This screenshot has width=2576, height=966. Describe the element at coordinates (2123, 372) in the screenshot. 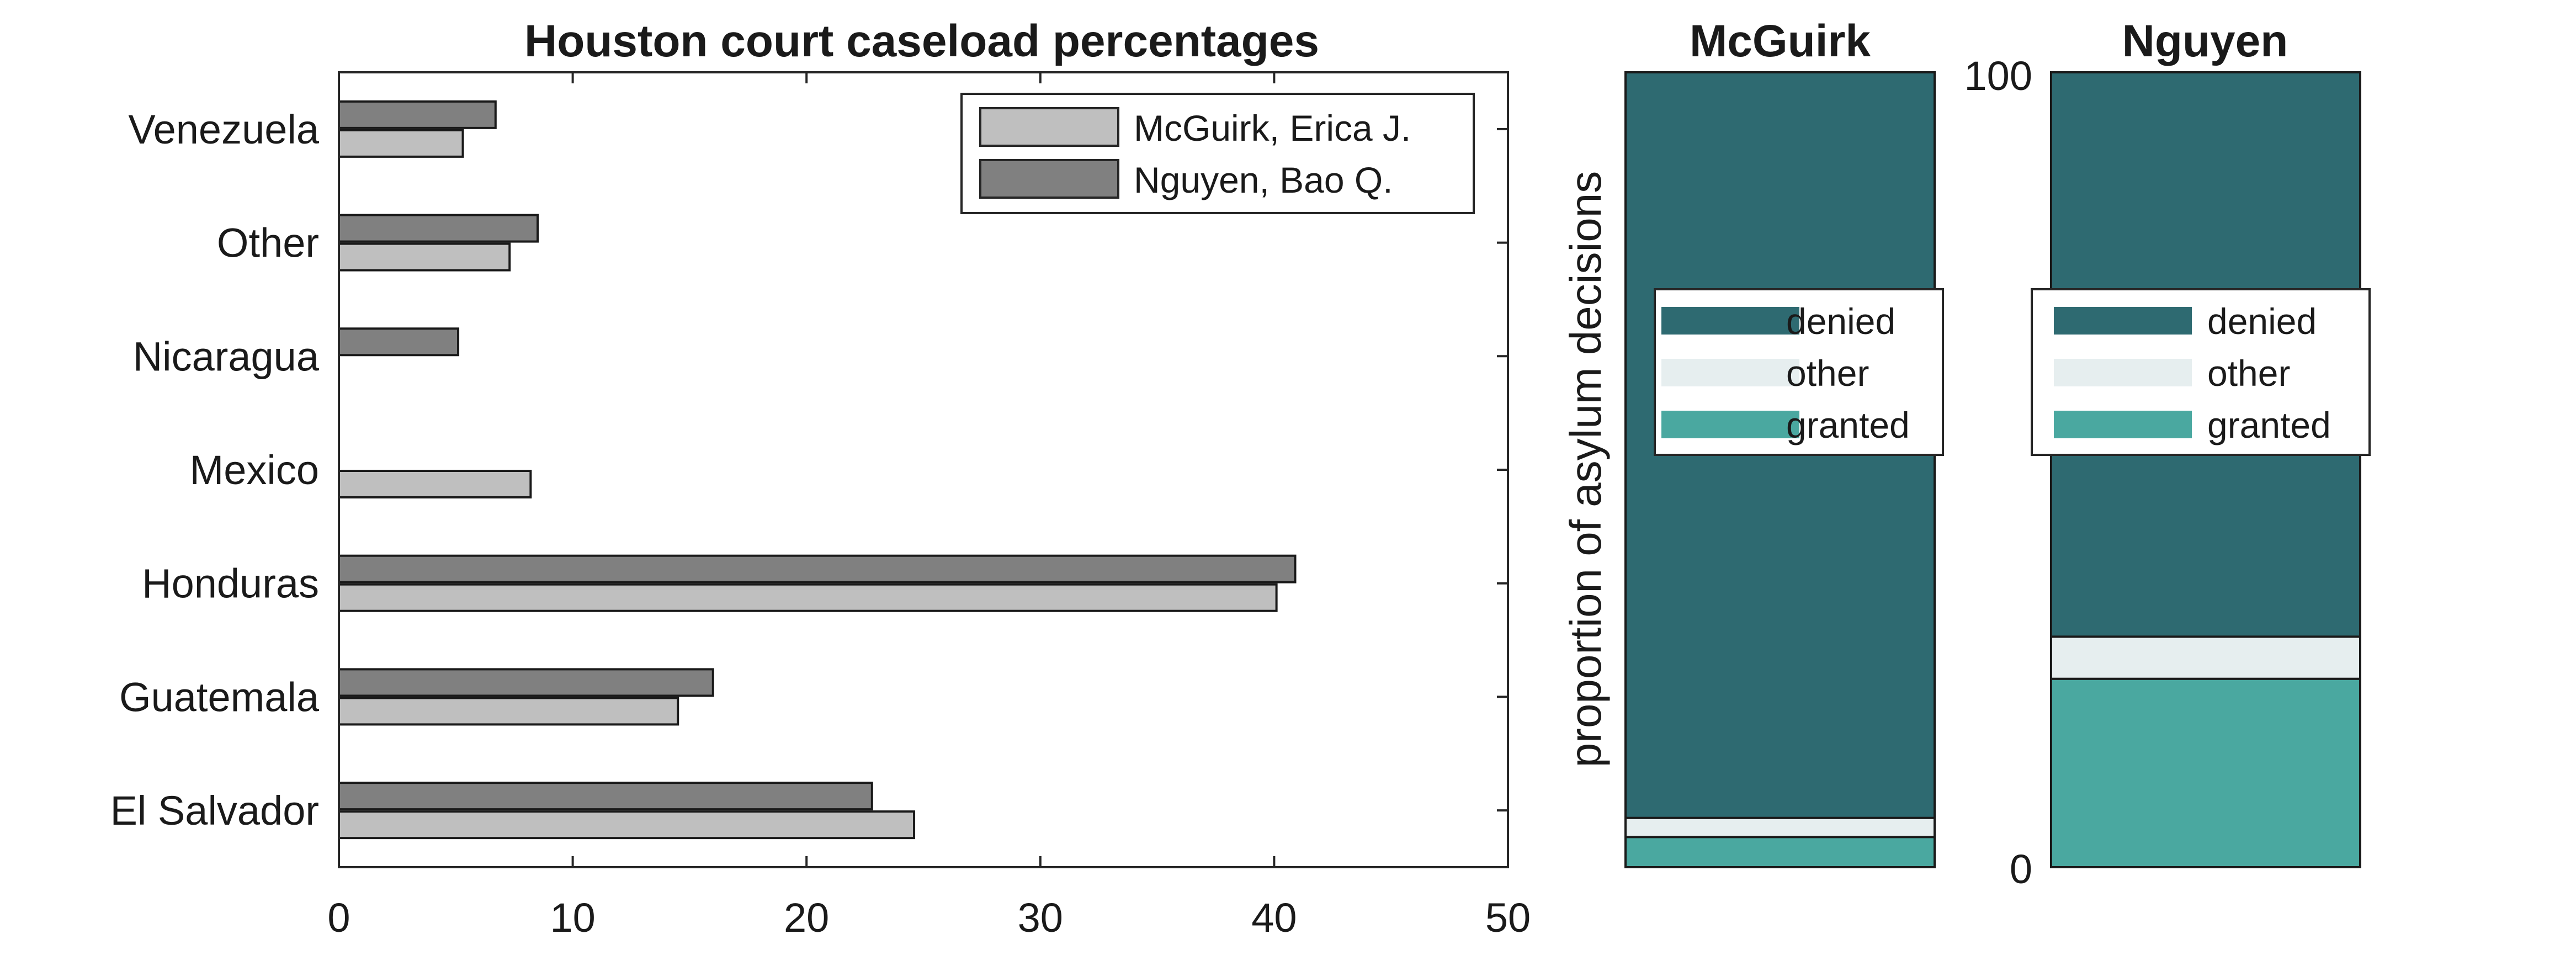

I see `nguyen-legend-swatch-other` at that location.